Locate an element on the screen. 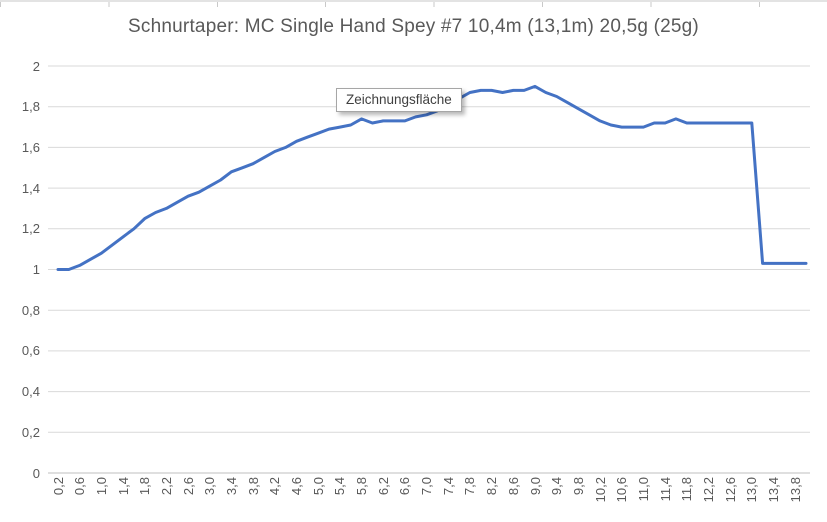 The width and height of the screenshot is (827, 522). x-tick-label: 2,6 is located at coordinates (188, 486).